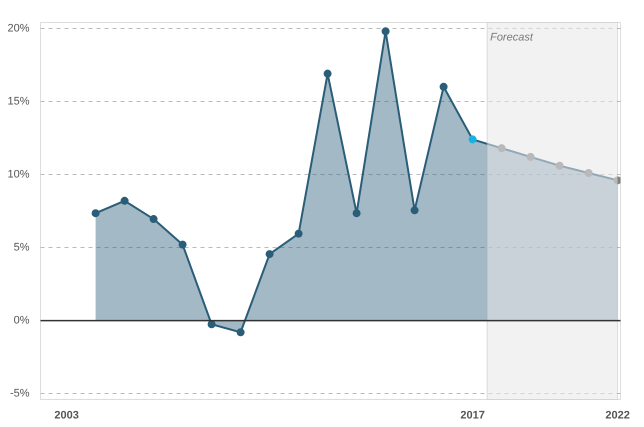 The height and width of the screenshot is (427, 644). I want to click on y-tick-label: 15%, so click(18, 101).